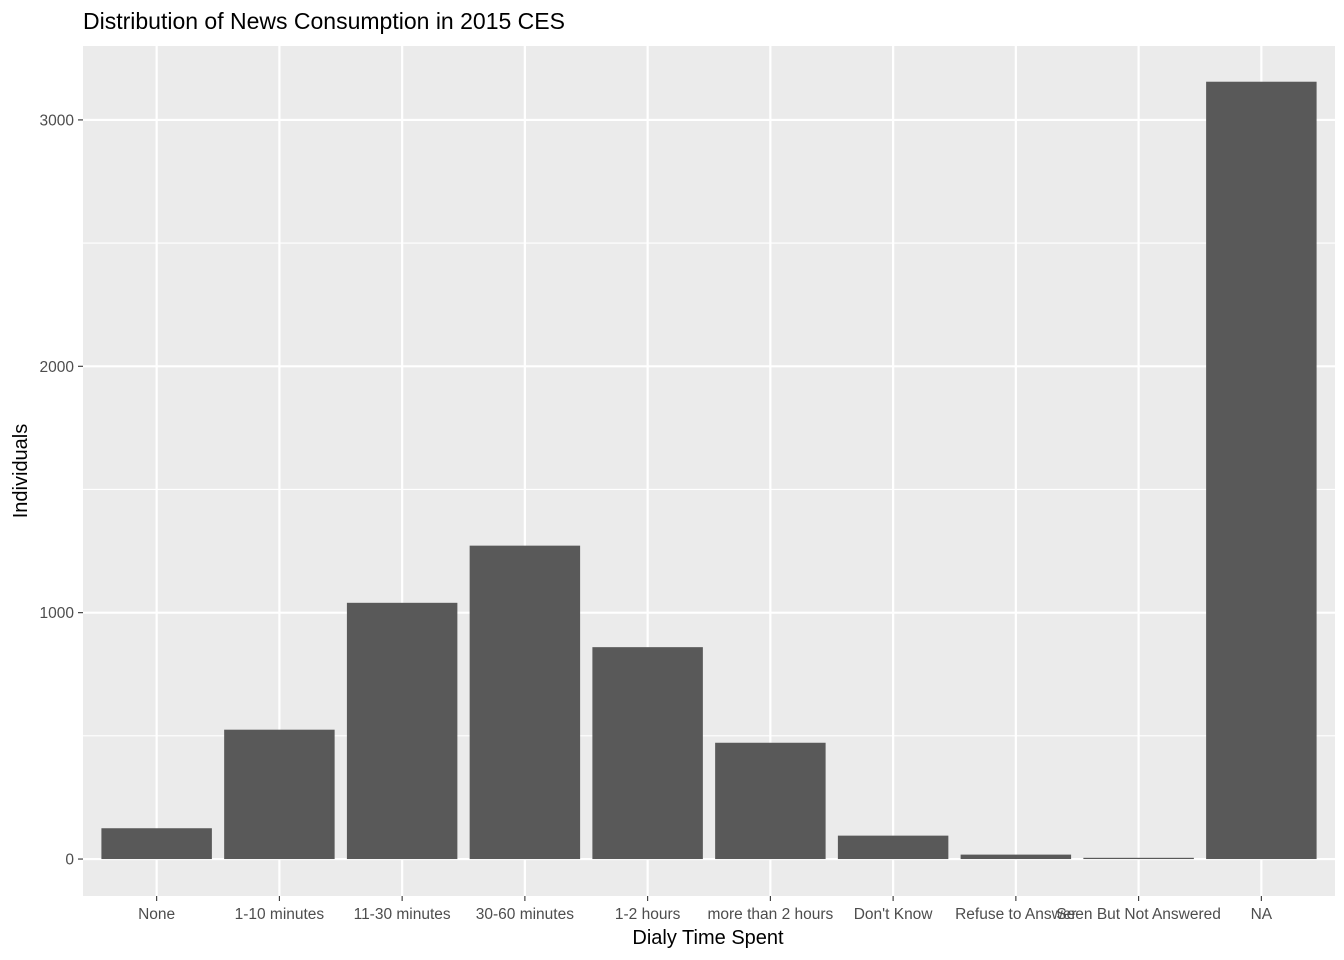 The width and height of the screenshot is (1344, 960). I want to click on x-tick-label: 1-2 hours, so click(648, 914).